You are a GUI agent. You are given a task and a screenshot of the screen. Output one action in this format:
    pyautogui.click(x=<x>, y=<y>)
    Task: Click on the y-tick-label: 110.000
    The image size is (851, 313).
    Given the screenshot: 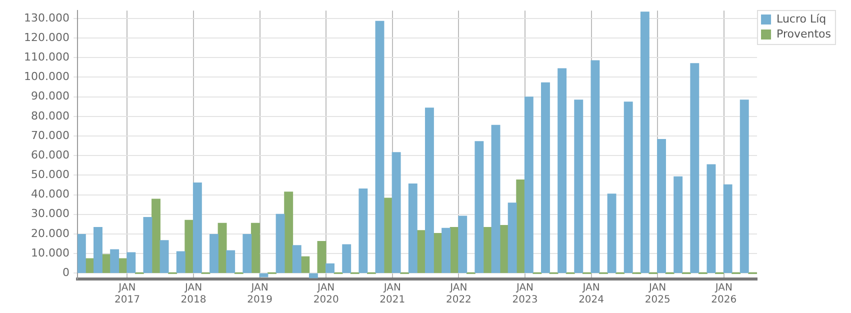 What is the action you would take?
    pyautogui.click(x=47, y=57)
    